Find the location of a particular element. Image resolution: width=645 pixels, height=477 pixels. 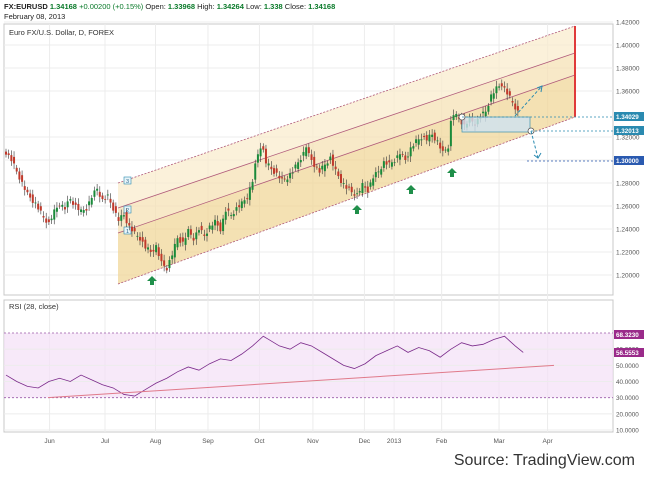

x-tick-label: Apr is located at coordinates (548, 441).